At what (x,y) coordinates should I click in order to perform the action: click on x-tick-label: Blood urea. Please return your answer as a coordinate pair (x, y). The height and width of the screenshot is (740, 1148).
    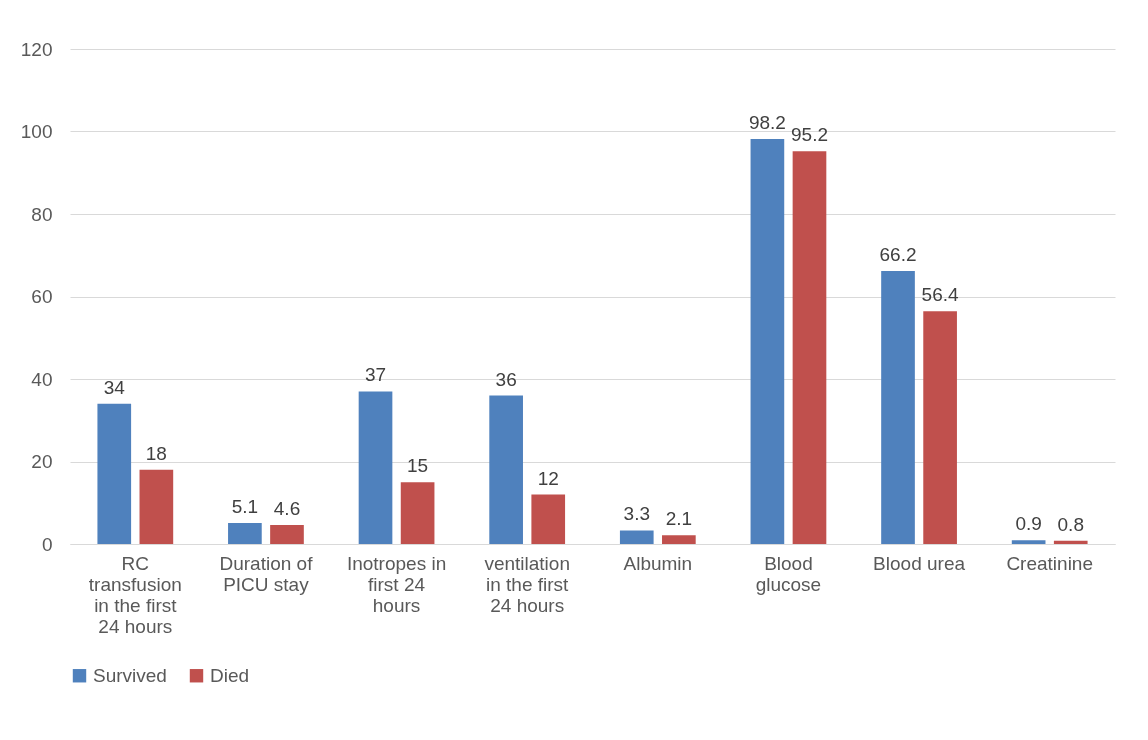
    Looking at the image, I should click on (919, 563).